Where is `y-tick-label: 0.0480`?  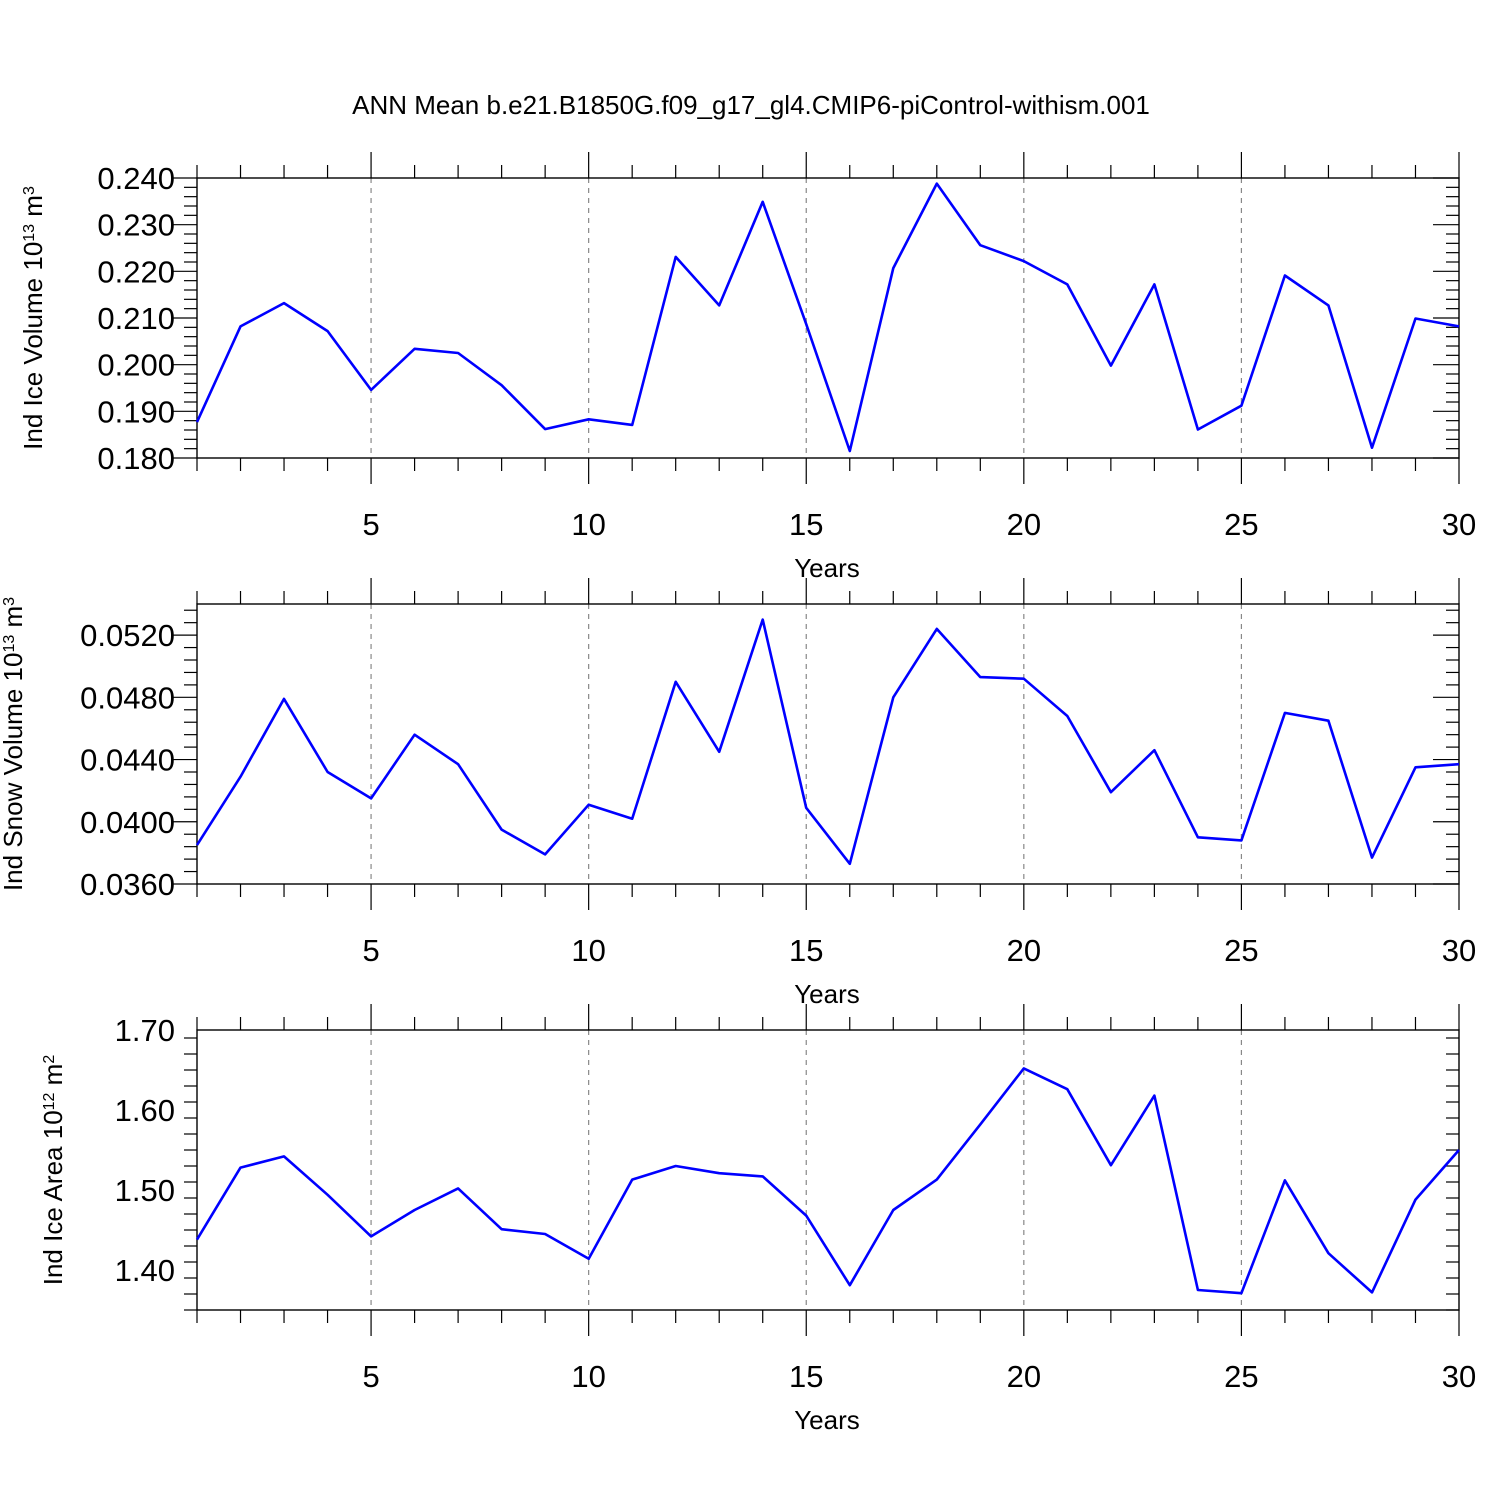 y-tick-label: 0.0480 is located at coordinates (127, 697).